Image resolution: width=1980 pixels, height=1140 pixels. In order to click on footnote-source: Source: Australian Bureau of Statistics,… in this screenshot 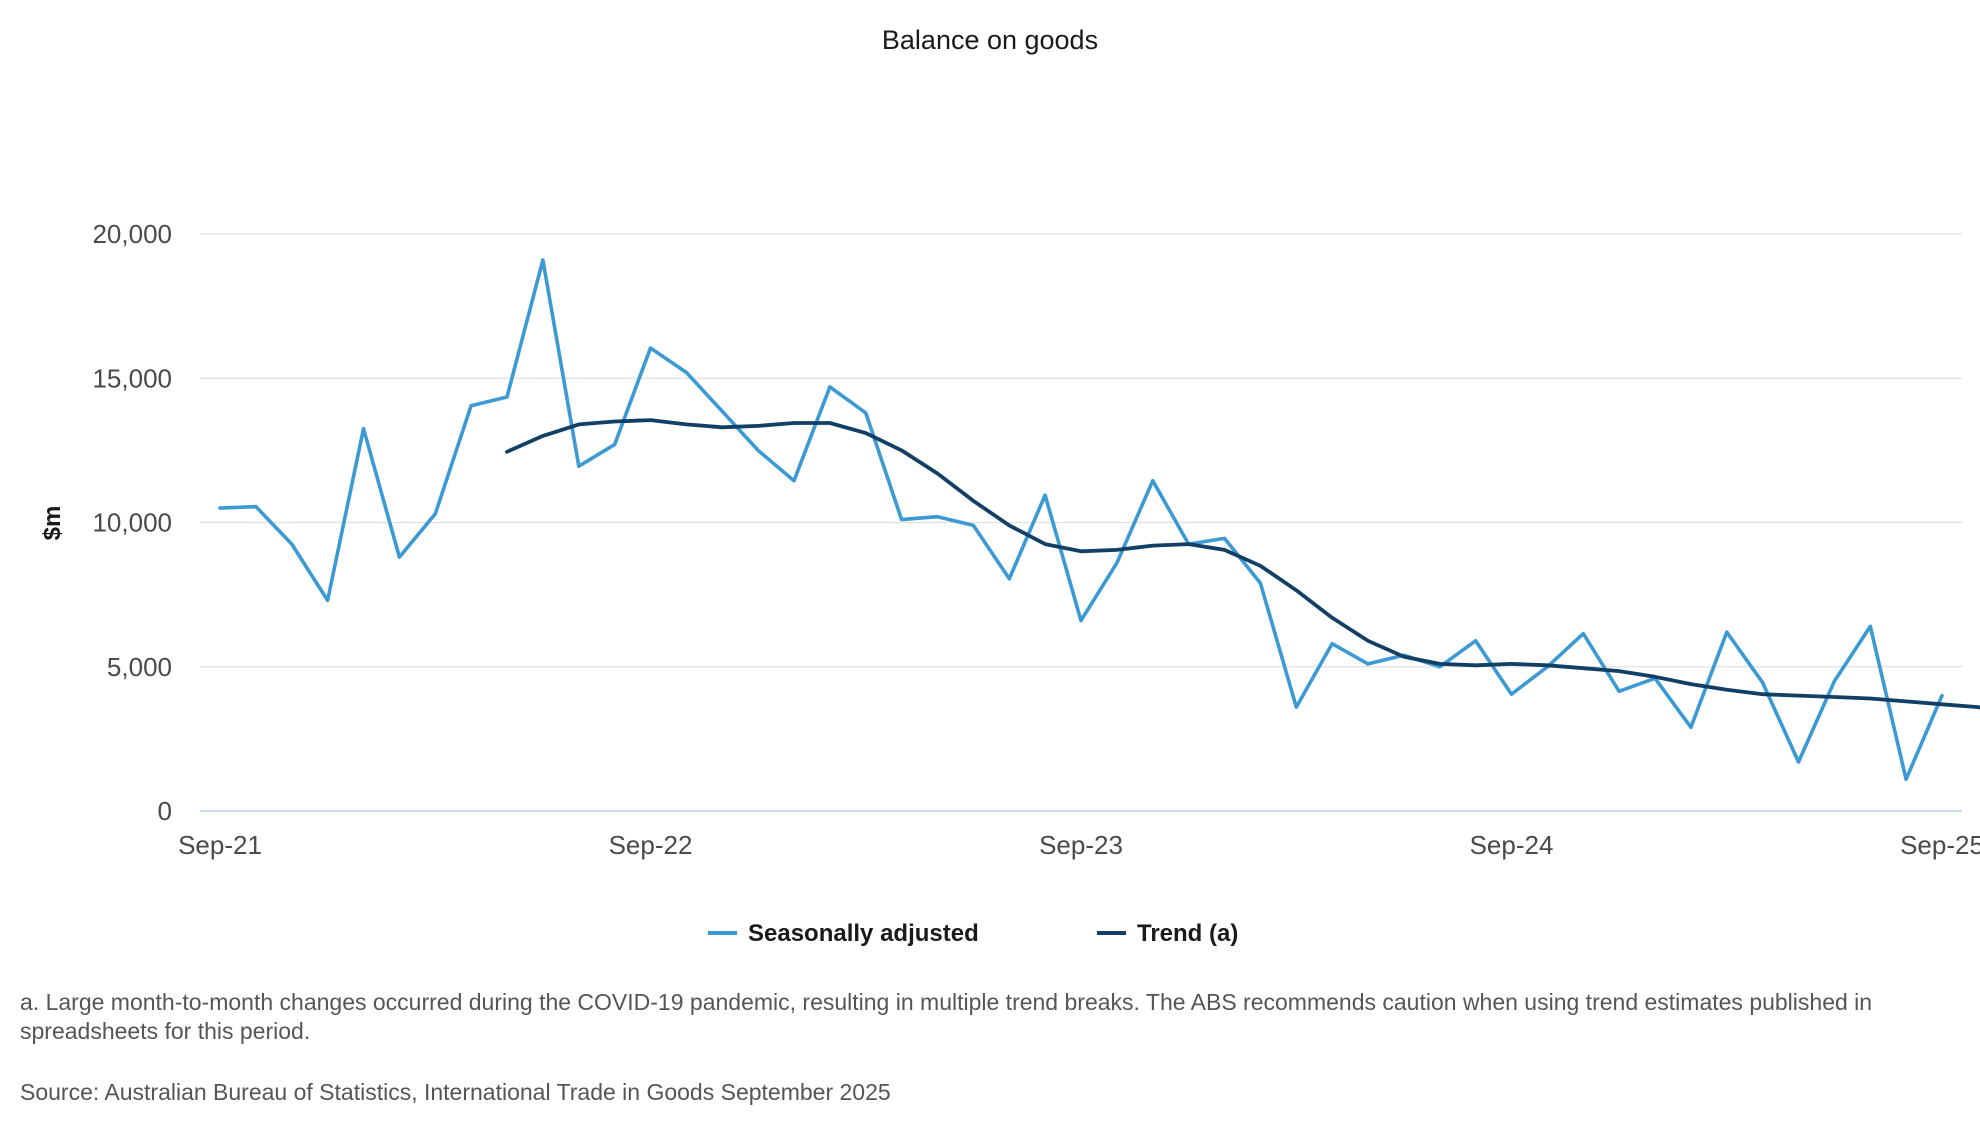, I will do `click(455, 1092)`.